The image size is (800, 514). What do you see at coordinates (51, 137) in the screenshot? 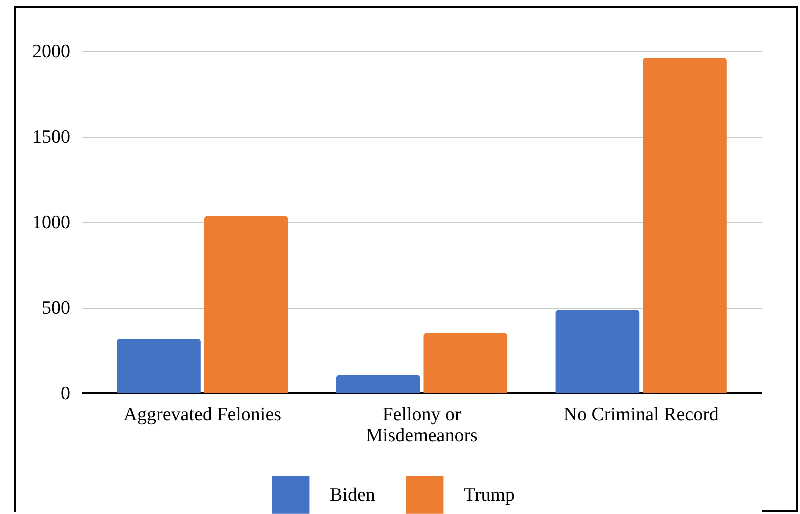
I see `y-tick-label: 1500` at bounding box center [51, 137].